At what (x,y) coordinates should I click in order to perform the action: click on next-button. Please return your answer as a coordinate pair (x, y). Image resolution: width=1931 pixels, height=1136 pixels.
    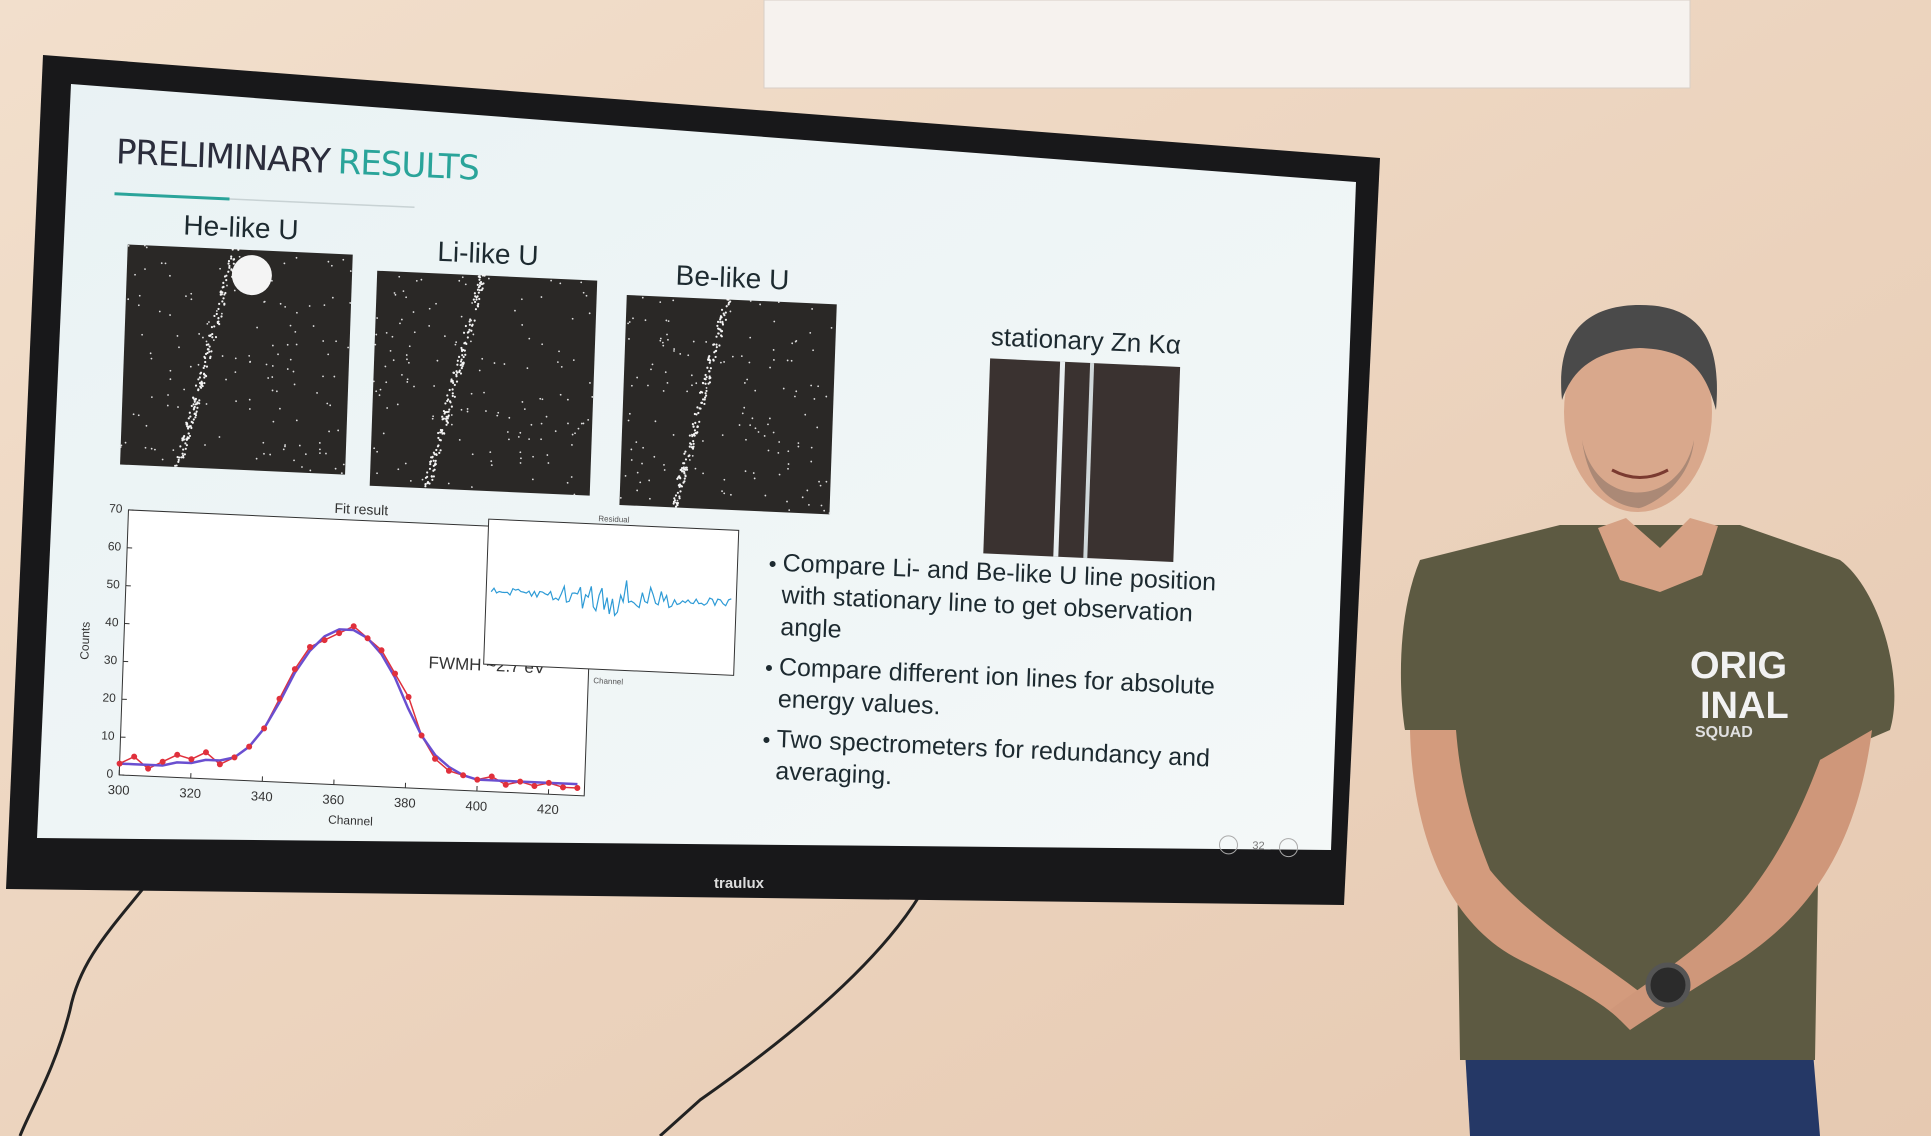
    Looking at the image, I should click on (1288, 848).